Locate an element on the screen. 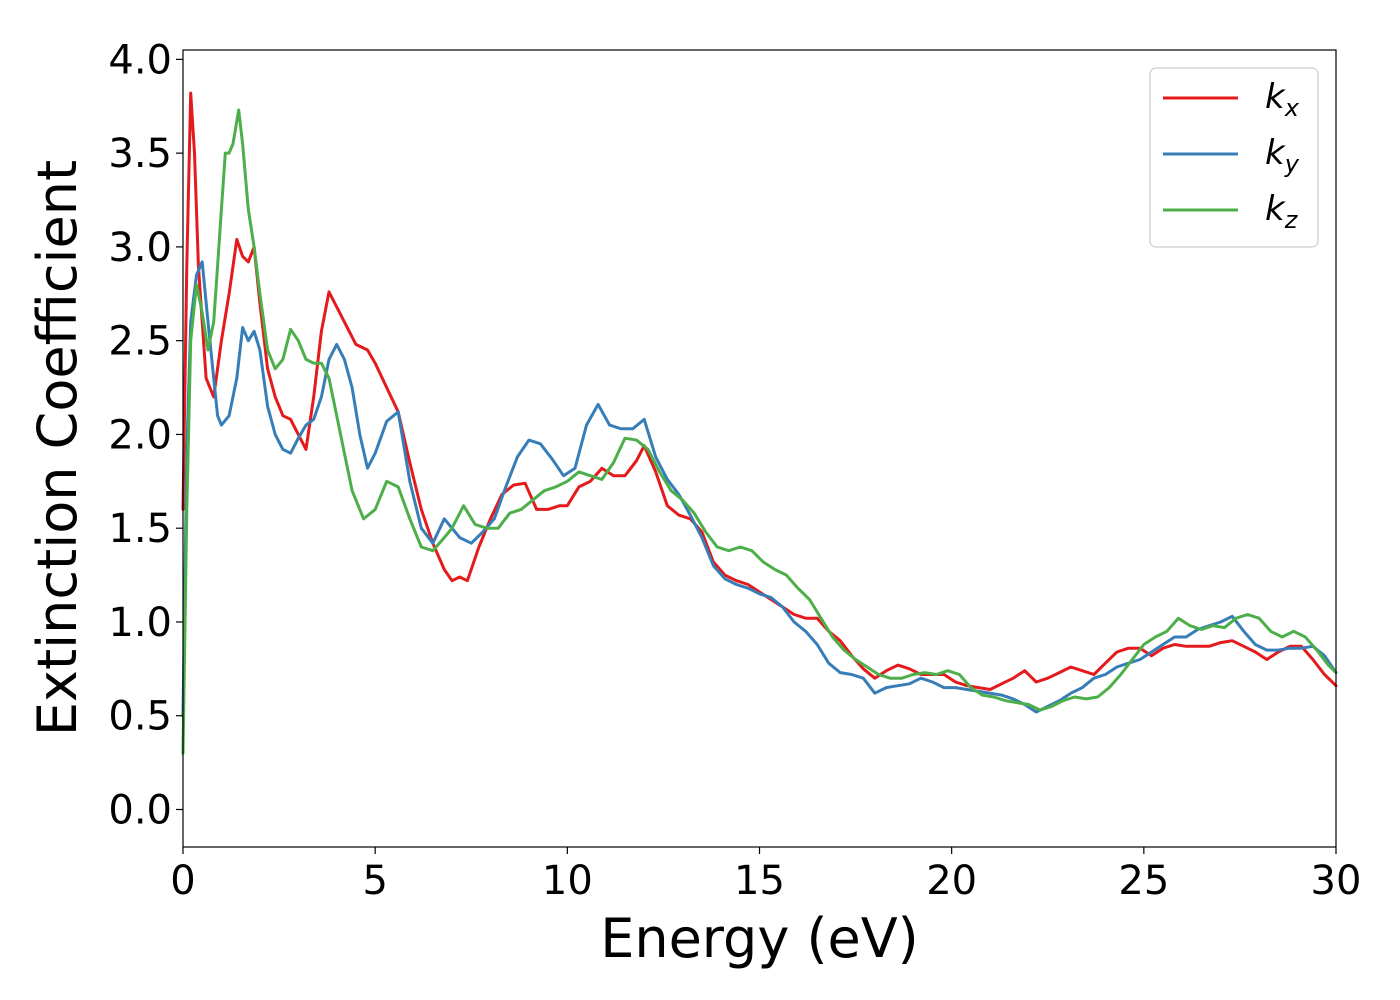  x-axis: 0 5 10 15 20 25 30 is located at coordinates (765, 875).